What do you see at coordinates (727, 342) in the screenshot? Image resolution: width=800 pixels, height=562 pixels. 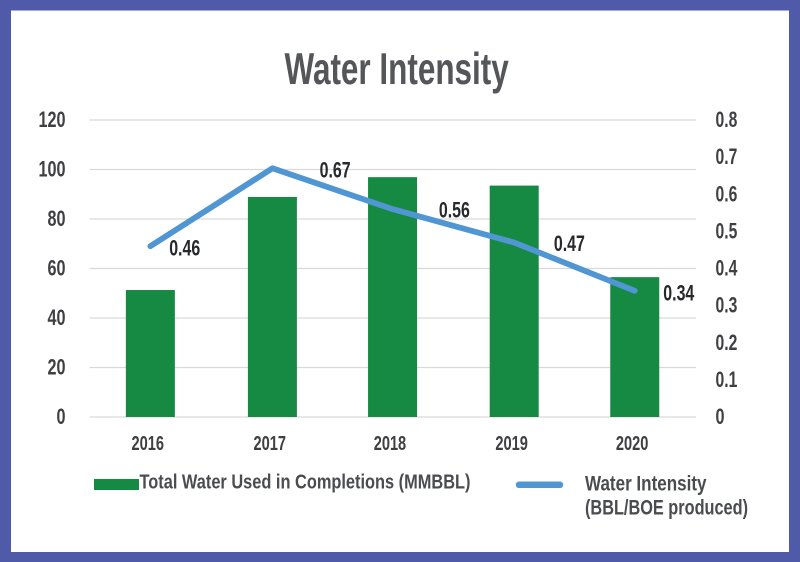 I see `svg-text: 0.2` at bounding box center [727, 342].